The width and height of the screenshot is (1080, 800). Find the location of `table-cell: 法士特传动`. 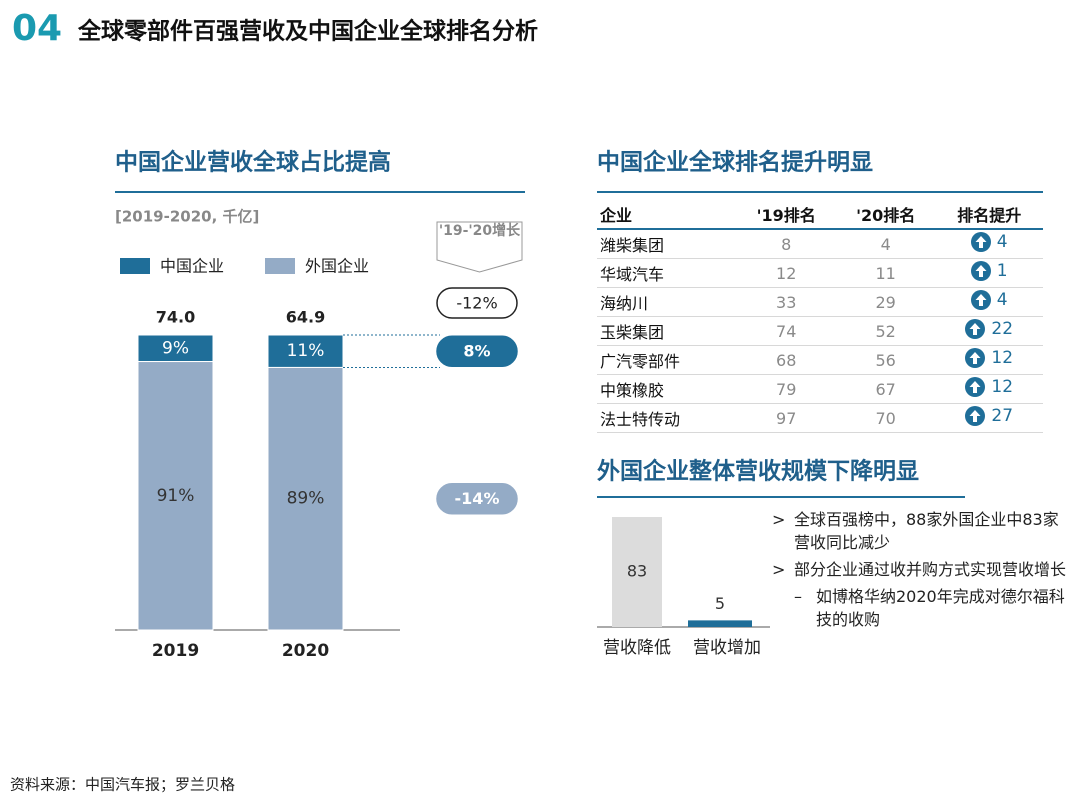

table-cell: 法士特传动 is located at coordinates (667, 418).